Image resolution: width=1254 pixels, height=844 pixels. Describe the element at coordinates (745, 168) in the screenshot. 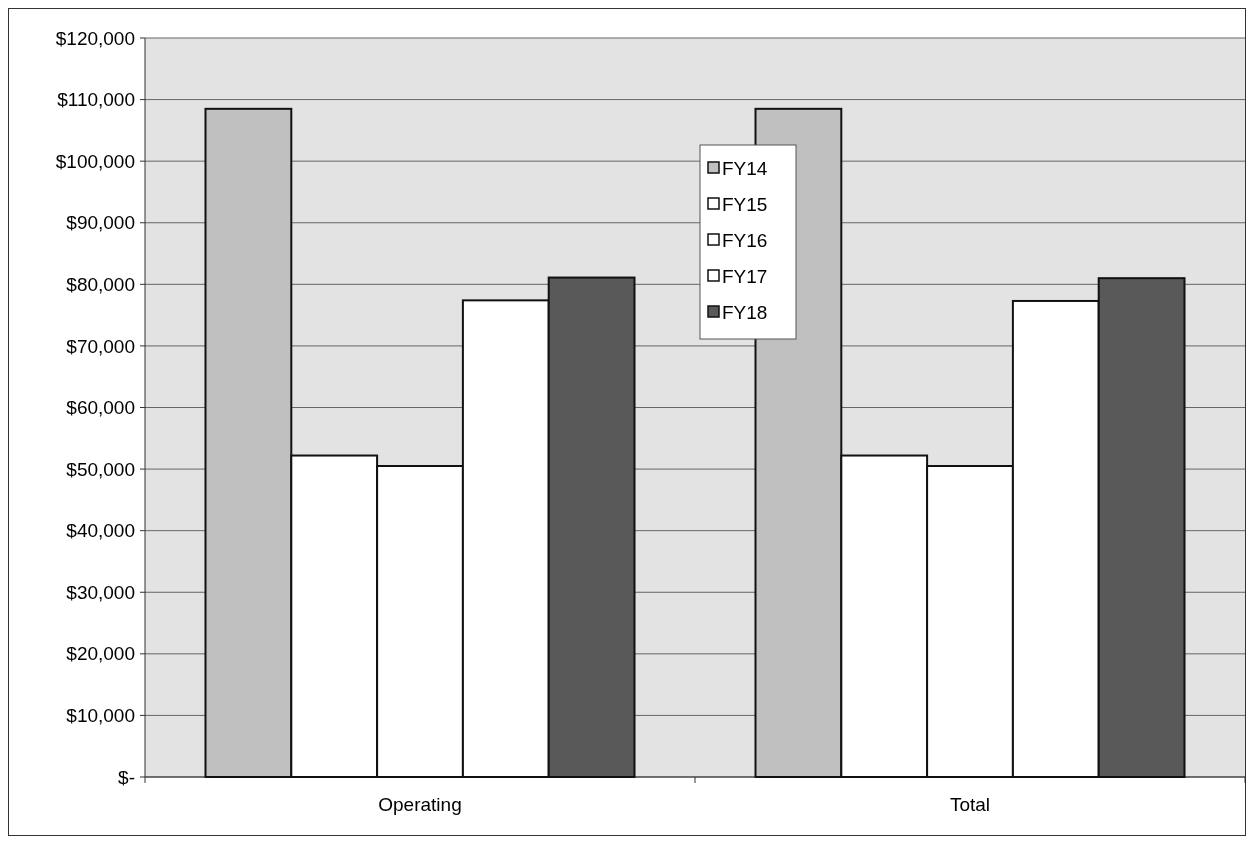

I see `legend-label: FY14` at that location.